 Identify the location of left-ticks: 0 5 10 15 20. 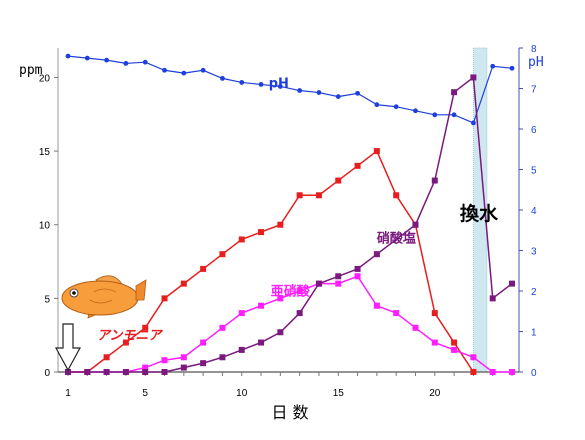
(48, 226).